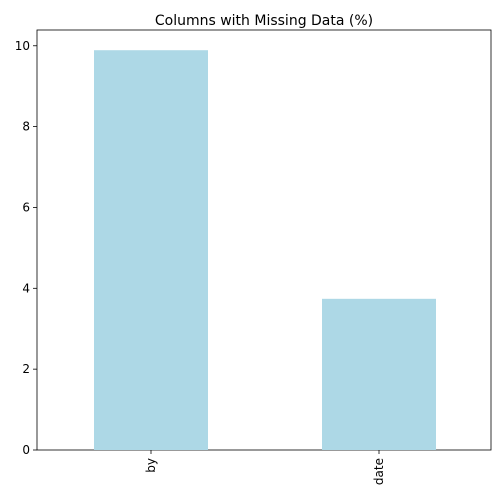 This screenshot has width=501, height=501. What do you see at coordinates (379, 374) in the screenshot?
I see `bar-date` at bounding box center [379, 374].